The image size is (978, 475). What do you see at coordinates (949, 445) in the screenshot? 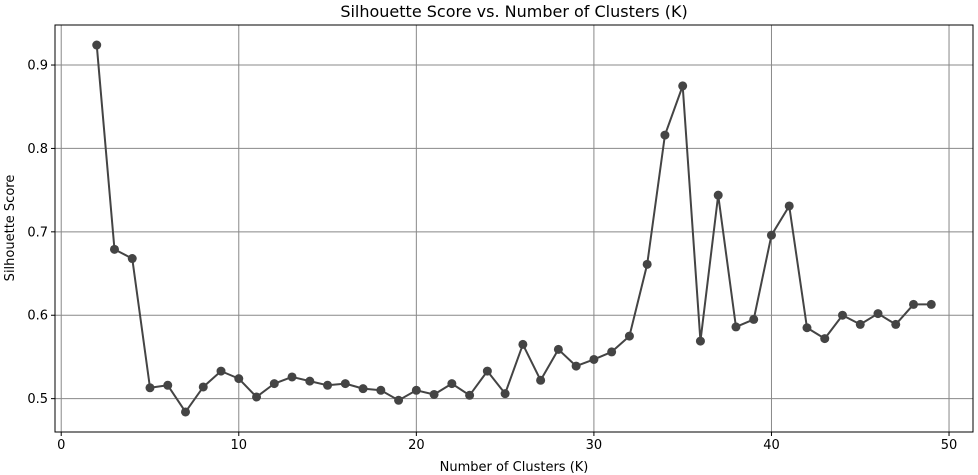
I see `x-tick-label: 50` at bounding box center [949, 445].